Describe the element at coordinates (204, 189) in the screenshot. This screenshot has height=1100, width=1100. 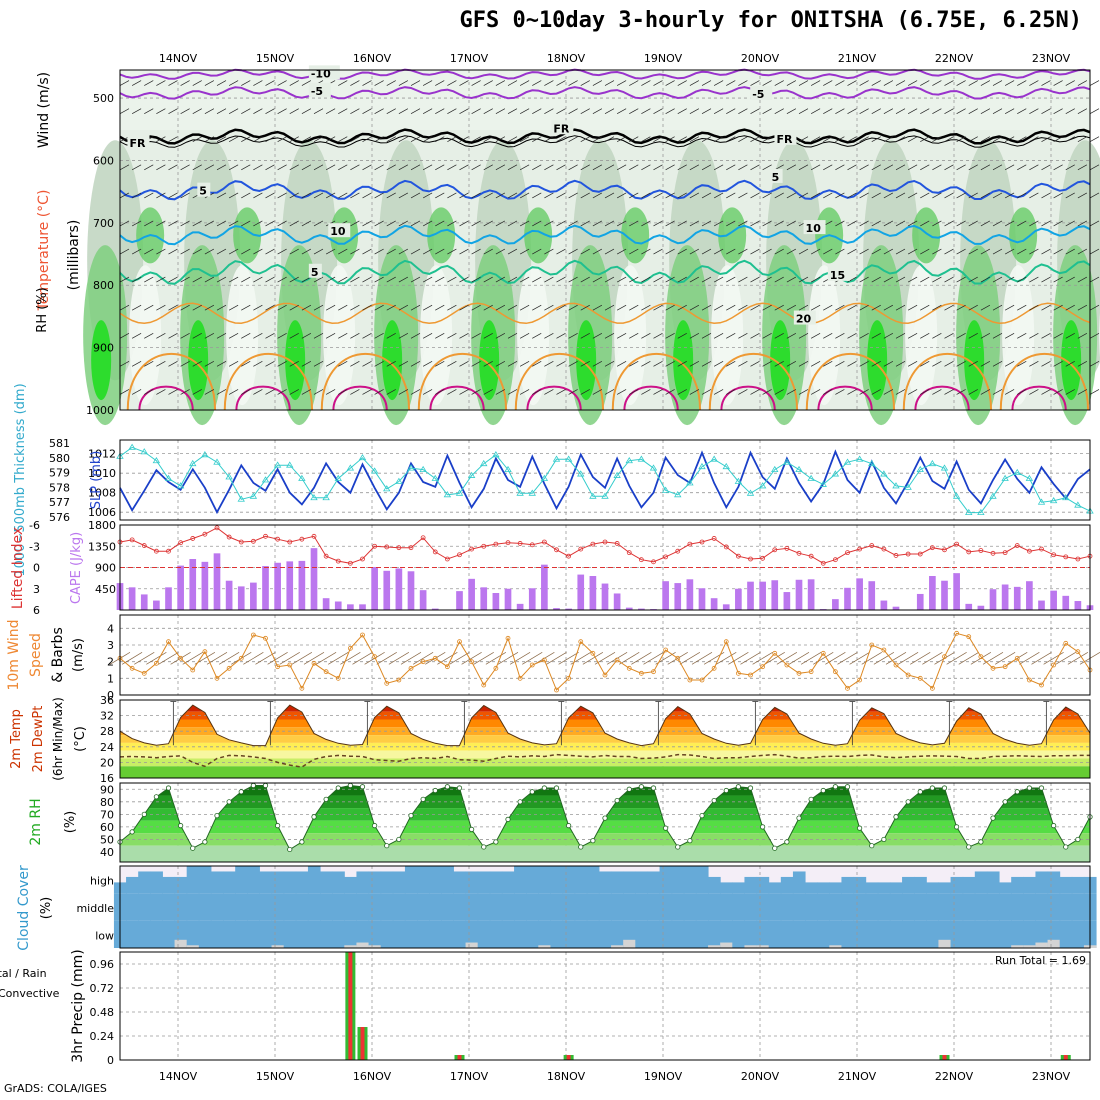
I see `isotherm-label-bg` at that location.